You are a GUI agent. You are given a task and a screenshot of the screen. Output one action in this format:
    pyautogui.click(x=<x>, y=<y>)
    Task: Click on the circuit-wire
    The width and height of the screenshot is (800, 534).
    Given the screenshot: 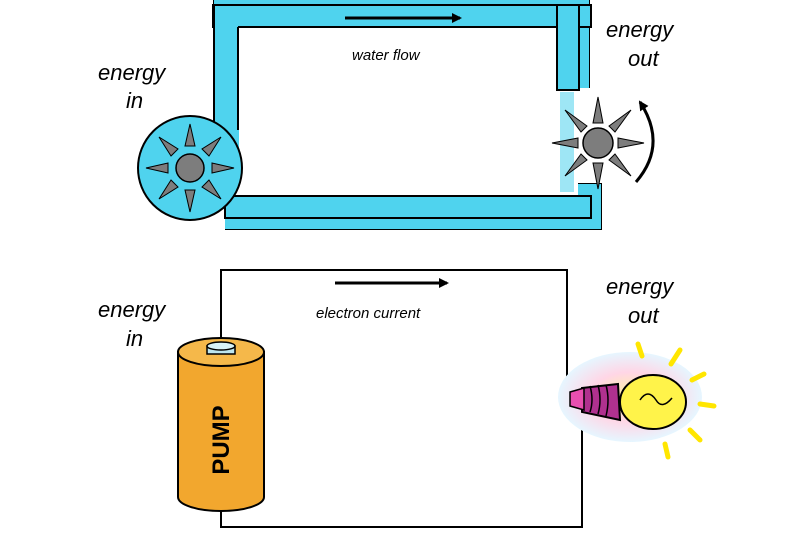 What is the action you would take?
    pyautogui.click(x=394, y=327)
    